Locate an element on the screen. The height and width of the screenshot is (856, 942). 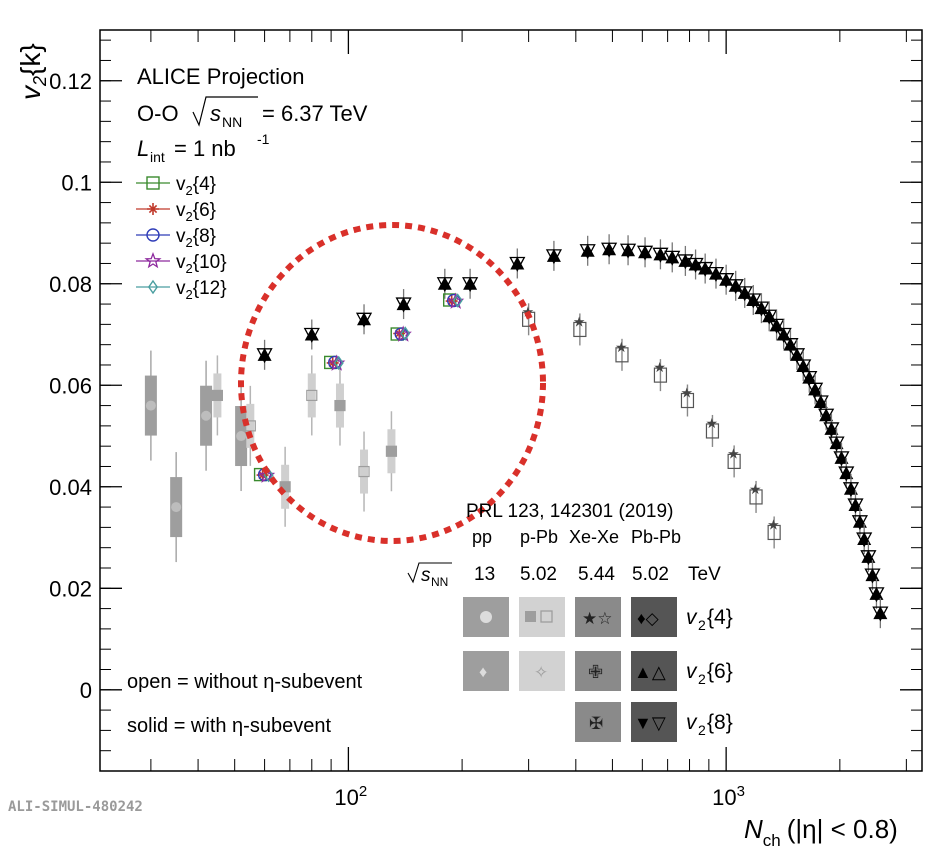
legend-item: v2{4} is located at coordinates (176, 186).